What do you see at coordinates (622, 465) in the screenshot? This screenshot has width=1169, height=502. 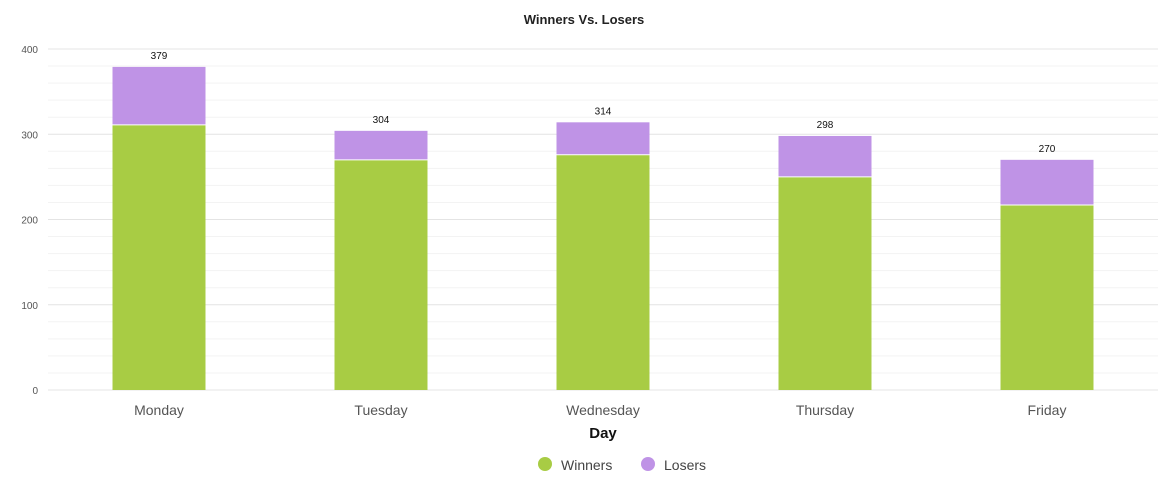 I see `legend: Winners Losers` at bounding box center [622, 465].